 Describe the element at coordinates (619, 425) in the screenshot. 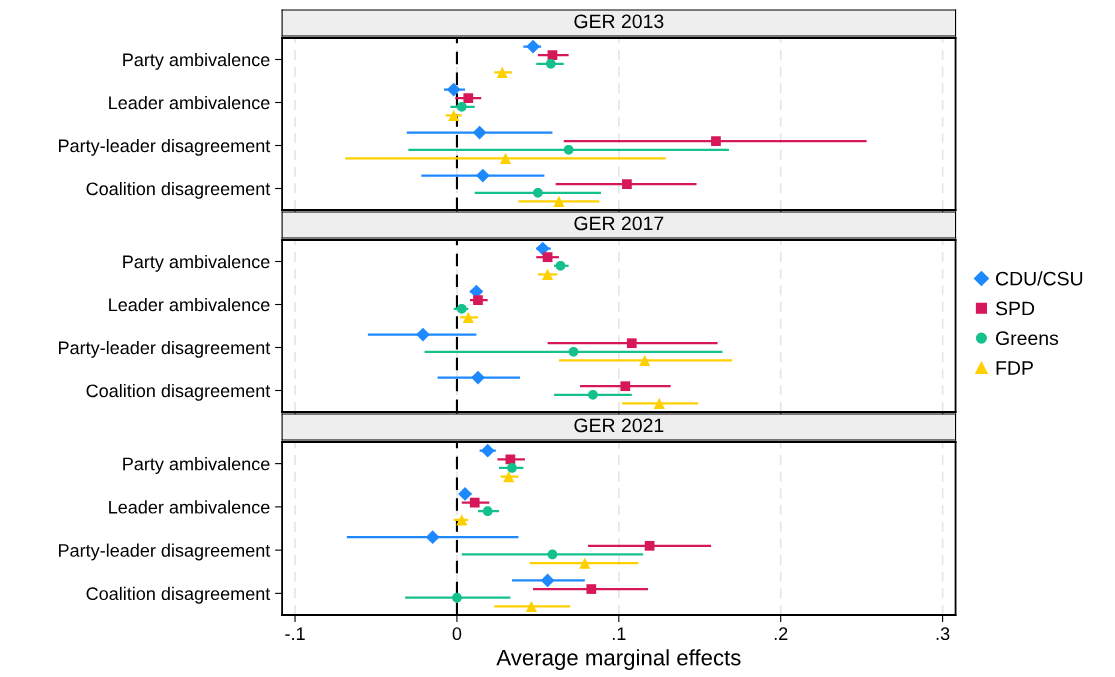

I see `chart-title: GER 2021` at that location.